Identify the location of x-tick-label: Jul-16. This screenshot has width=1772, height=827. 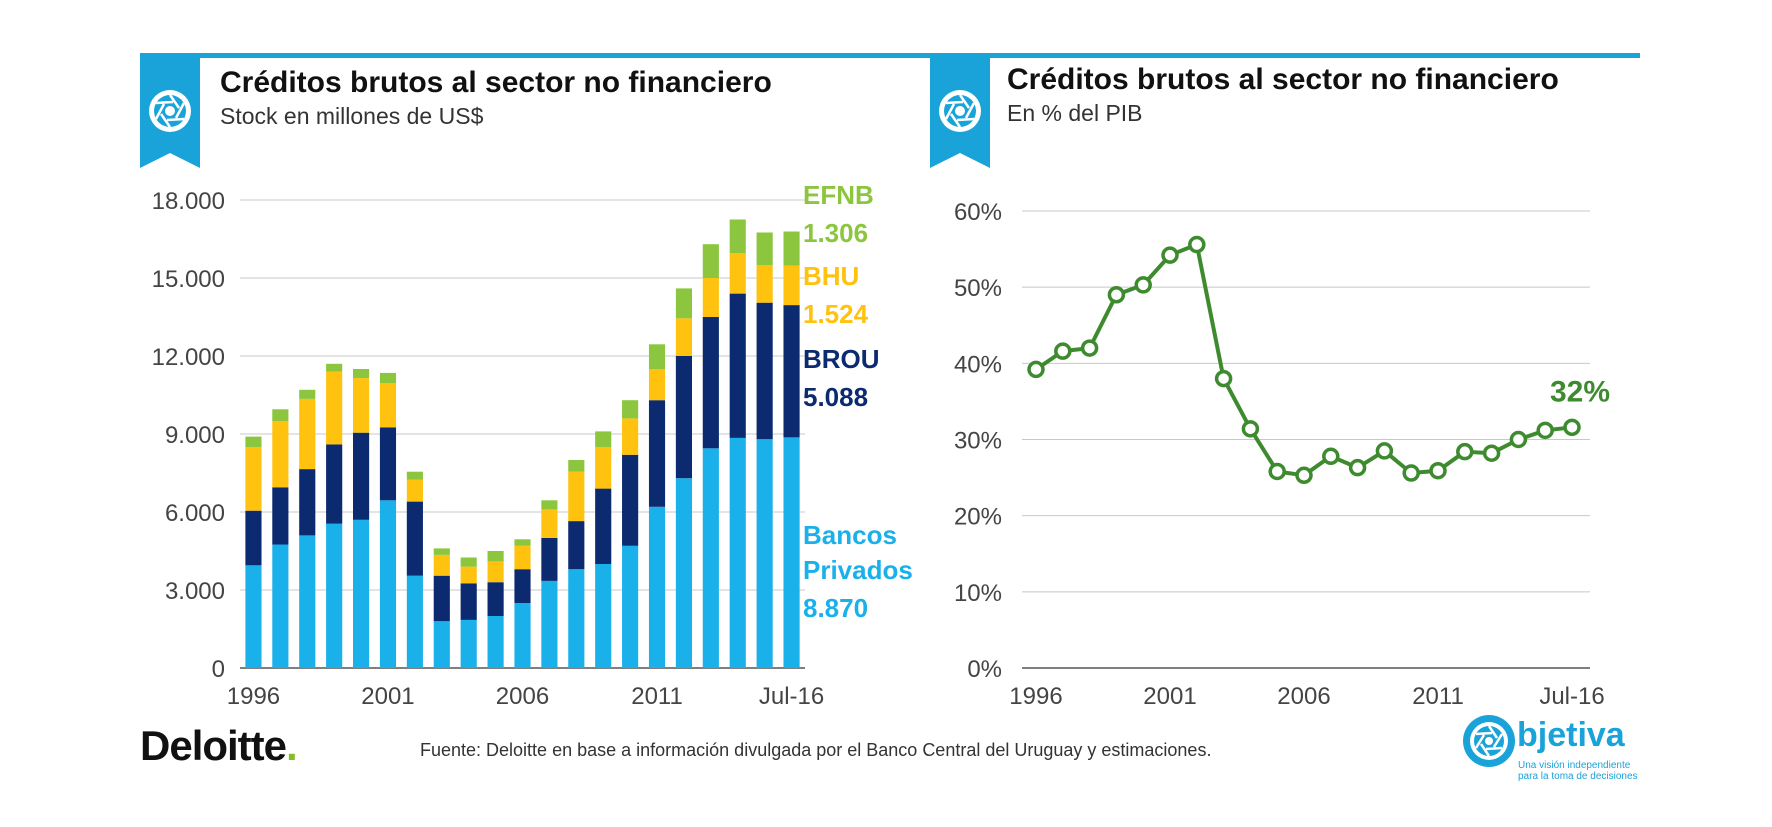
(791, 696).